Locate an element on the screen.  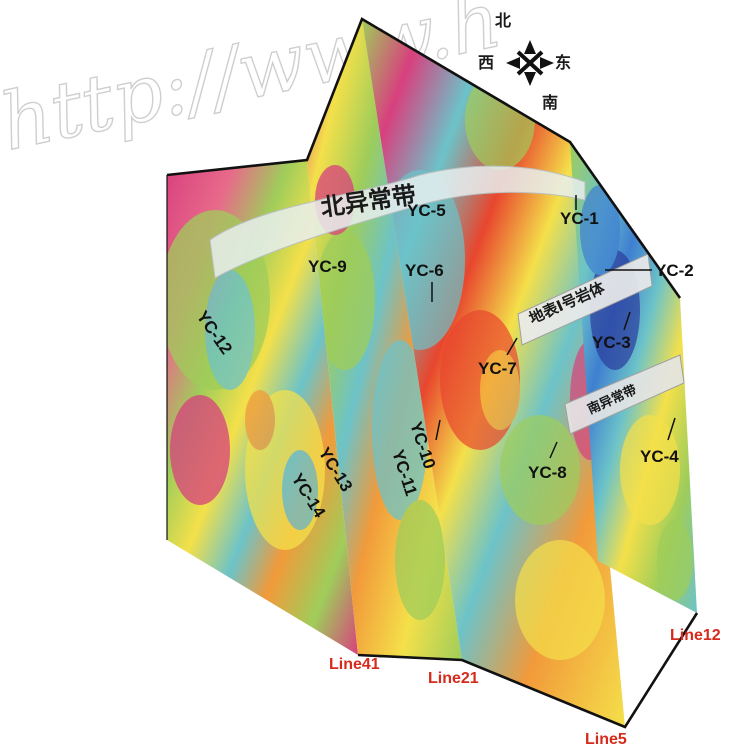
anomaly-label-yc6: YC-6 is located at coordinates (424, 270).